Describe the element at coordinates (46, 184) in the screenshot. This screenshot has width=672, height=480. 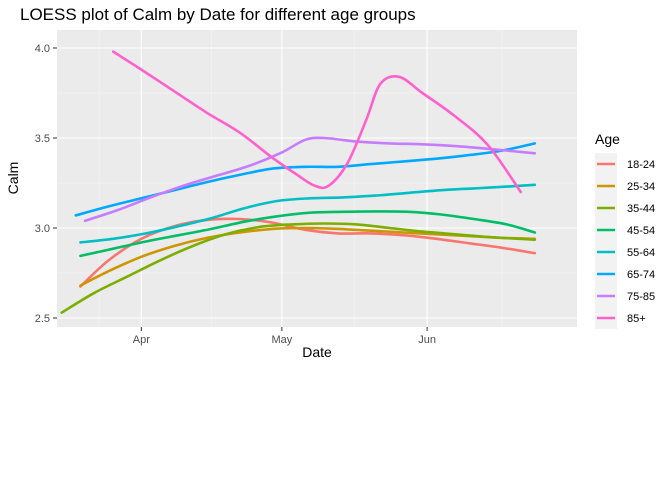
I see `y-axis-ticks: 2.5 3.0 3.5 4.0` at that location.